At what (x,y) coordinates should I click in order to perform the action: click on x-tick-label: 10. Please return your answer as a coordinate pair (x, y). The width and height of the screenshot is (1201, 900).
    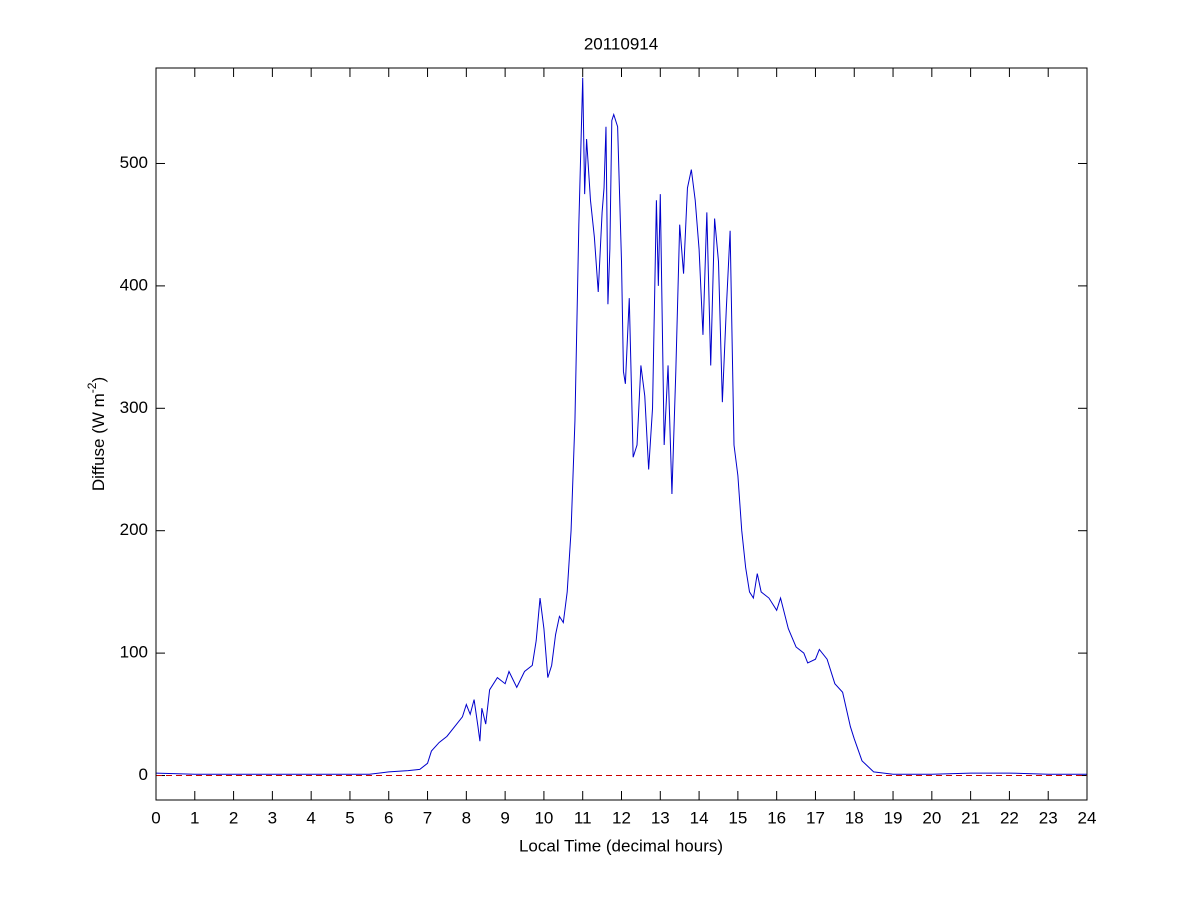
    Looking at the image, I should click on (543, 817).